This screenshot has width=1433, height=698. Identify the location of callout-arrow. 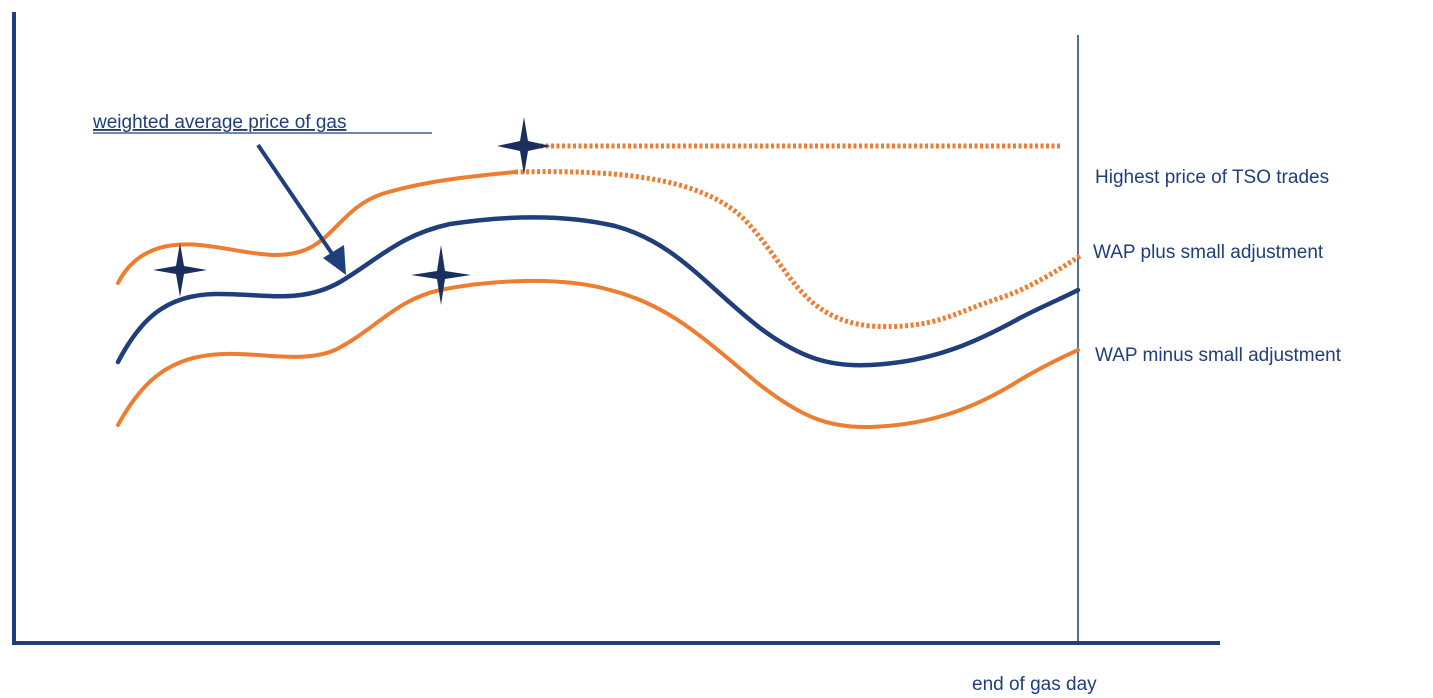
(301, 209).